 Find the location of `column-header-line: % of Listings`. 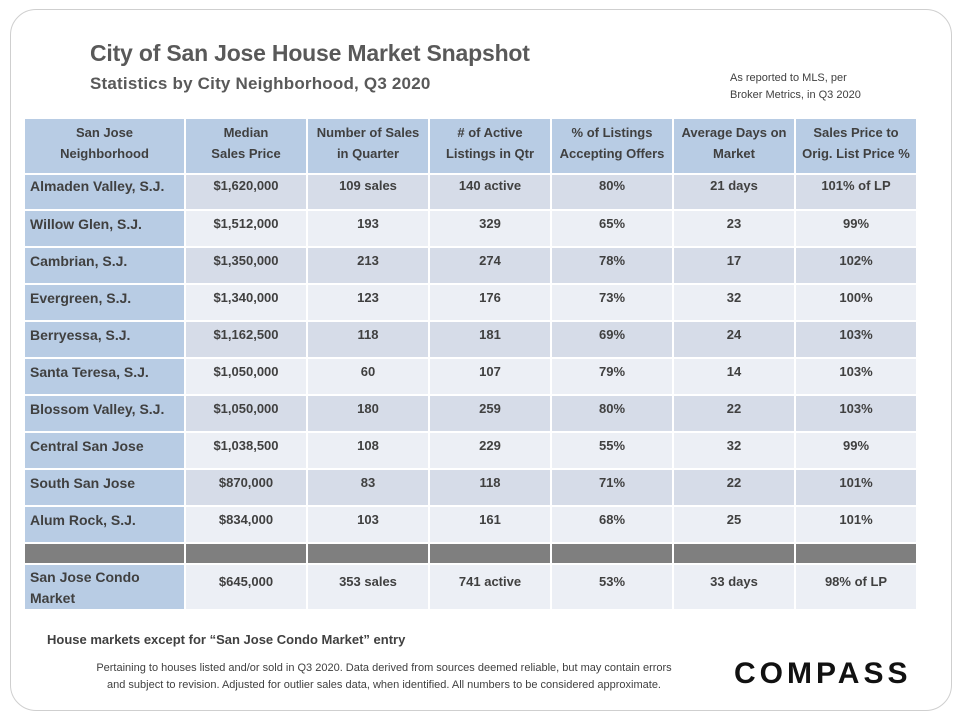

column-header-line: % of Listings is located at coordinates (612, 132).